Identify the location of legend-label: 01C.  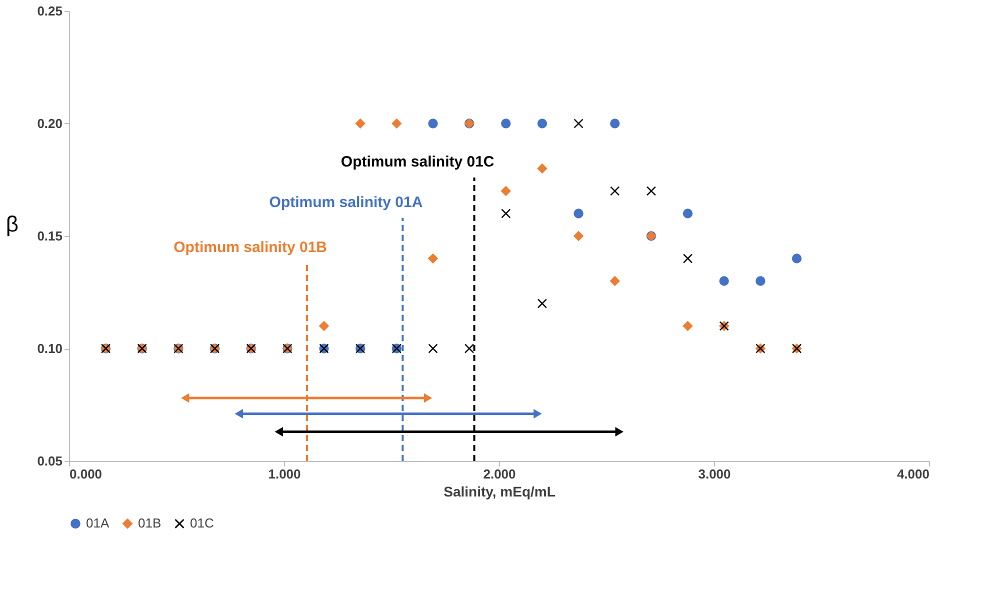
(202, 523).